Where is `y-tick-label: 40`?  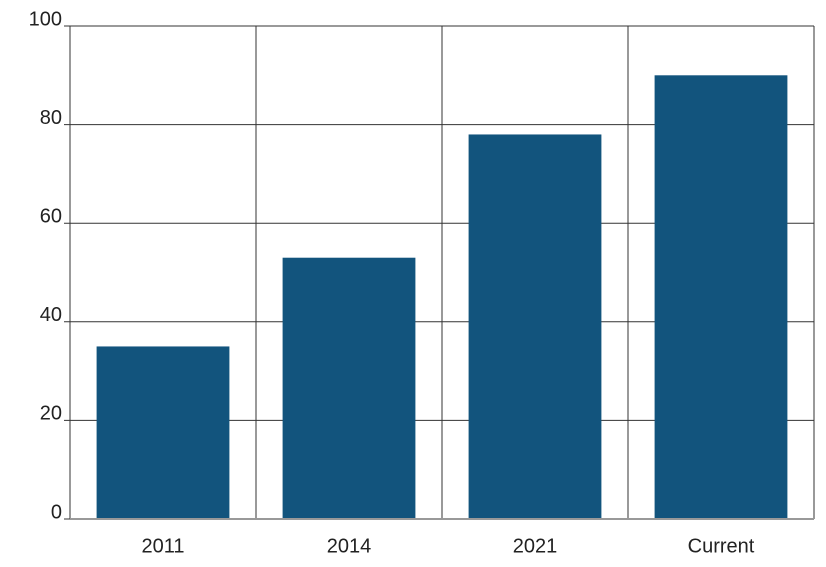 y-tick-label: 40 is located at coordinates (51, 315).